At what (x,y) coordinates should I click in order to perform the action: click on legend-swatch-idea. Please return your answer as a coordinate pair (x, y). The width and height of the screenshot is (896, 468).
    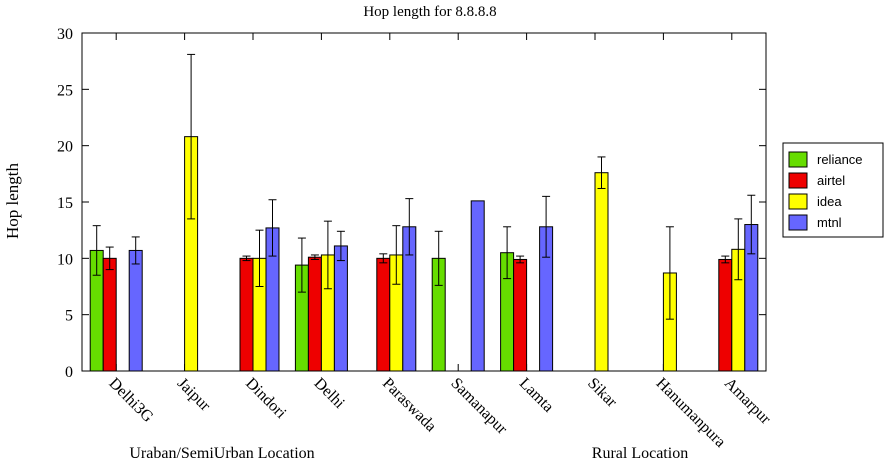
    Looking at the image, I should click on (798, 201).